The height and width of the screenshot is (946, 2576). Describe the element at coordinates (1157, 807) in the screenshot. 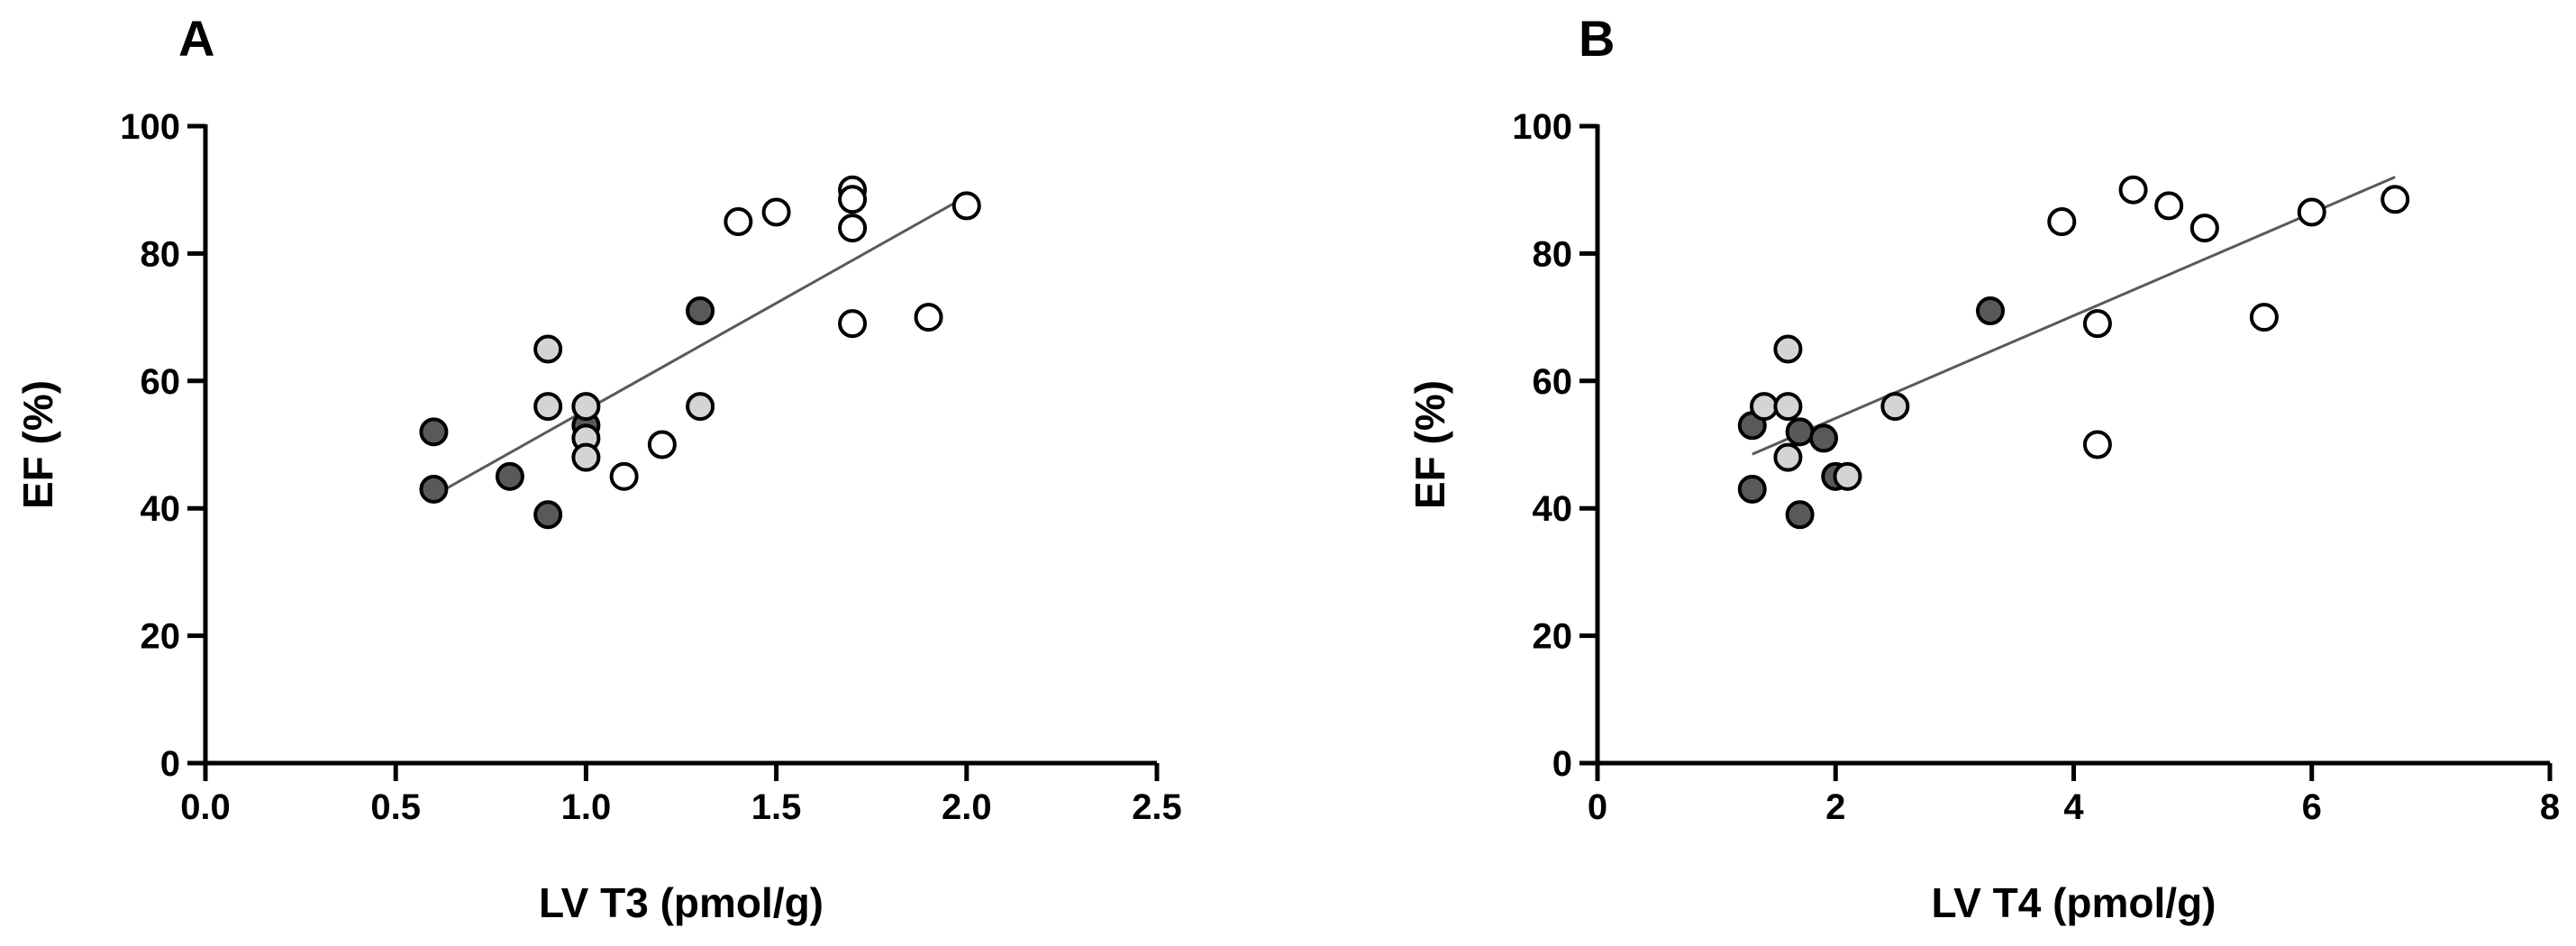

I see `x-tick-label: 2.5` at that location.